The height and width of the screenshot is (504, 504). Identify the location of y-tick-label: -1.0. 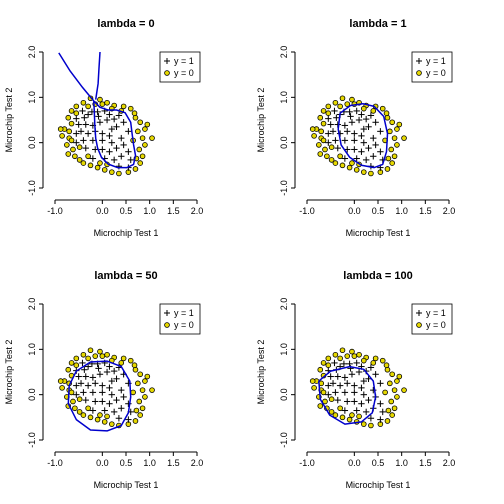
(32, 188).